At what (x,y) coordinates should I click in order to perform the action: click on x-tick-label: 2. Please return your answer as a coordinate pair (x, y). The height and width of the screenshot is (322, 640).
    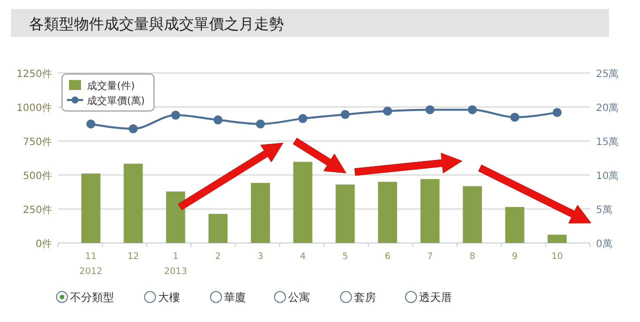
    Looking at the image, I should click on (218, 257).